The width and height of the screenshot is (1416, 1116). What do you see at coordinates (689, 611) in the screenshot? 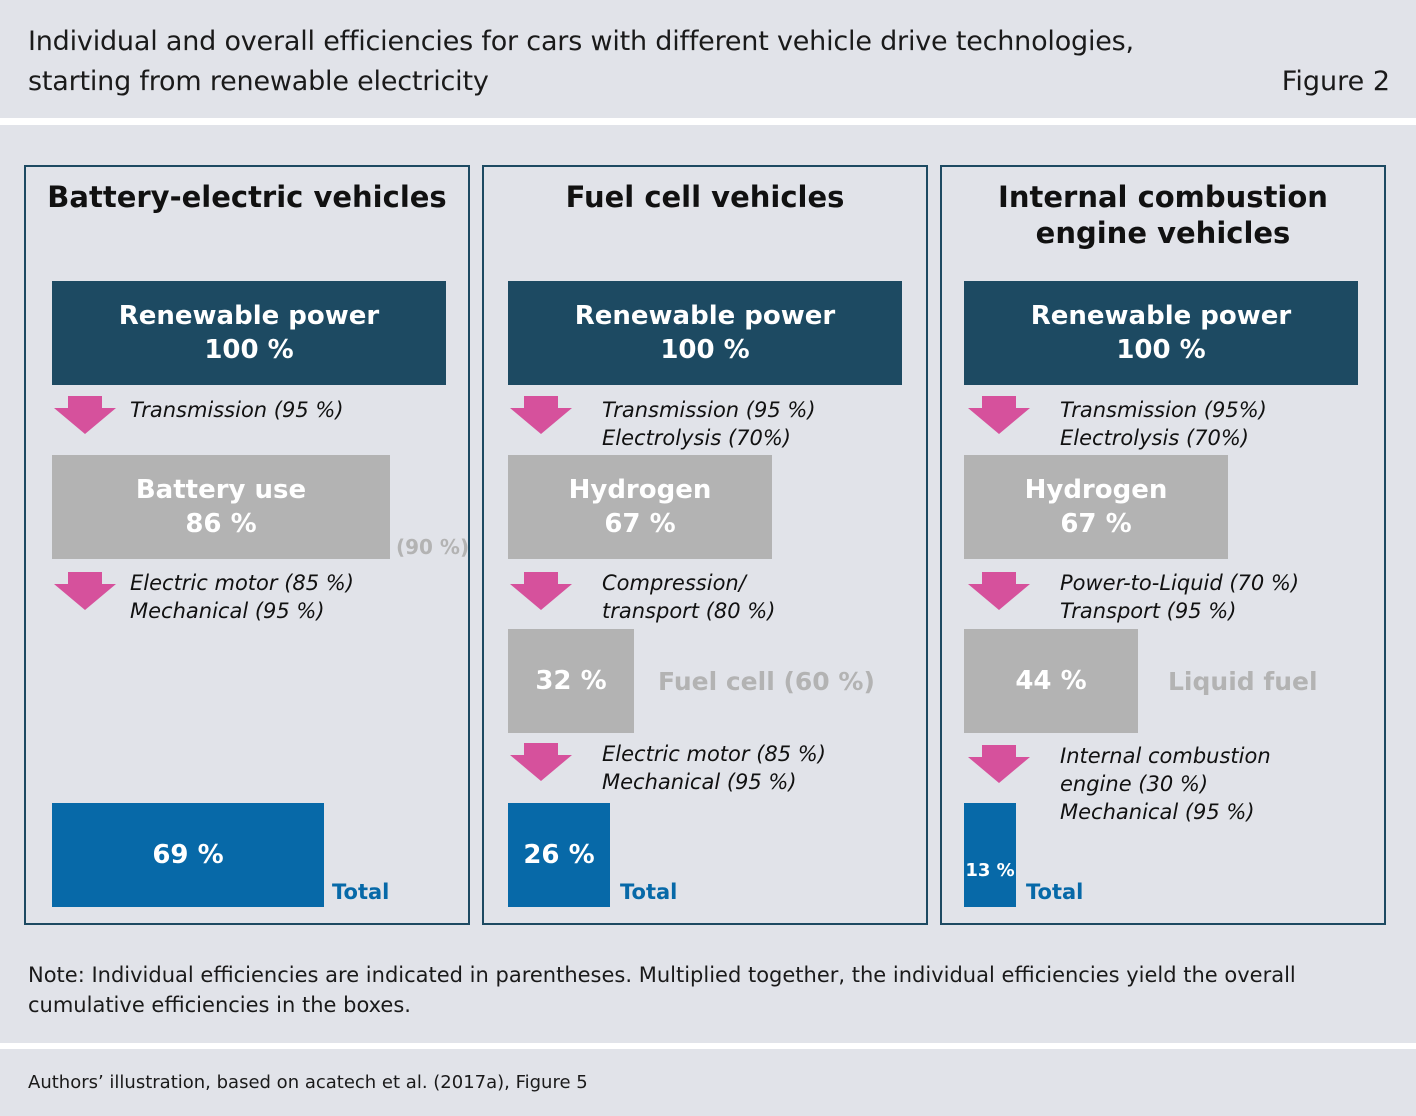
I see `step-line: transport (80 %)` at bounding box center [689, 611].